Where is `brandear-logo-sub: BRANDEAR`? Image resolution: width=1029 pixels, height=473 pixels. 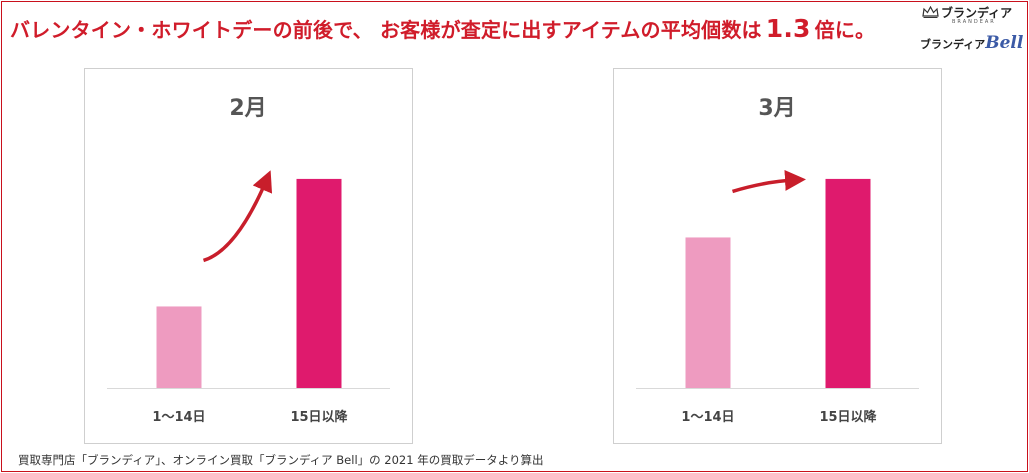
brandear-logo-sub: BRANDEAR is located at coordinates (974, 22).